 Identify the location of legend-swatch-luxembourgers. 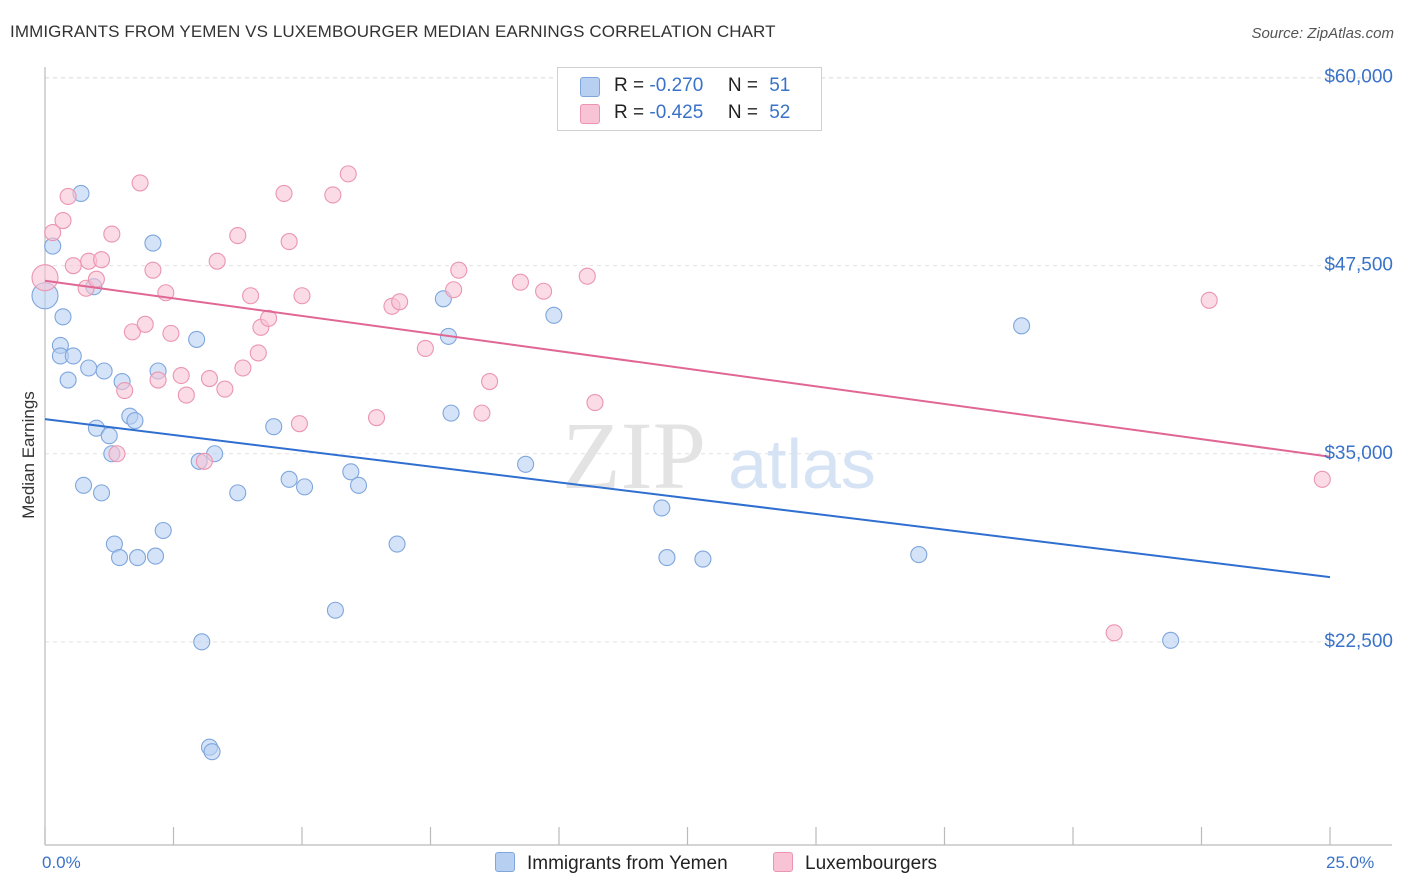
(590, 114).